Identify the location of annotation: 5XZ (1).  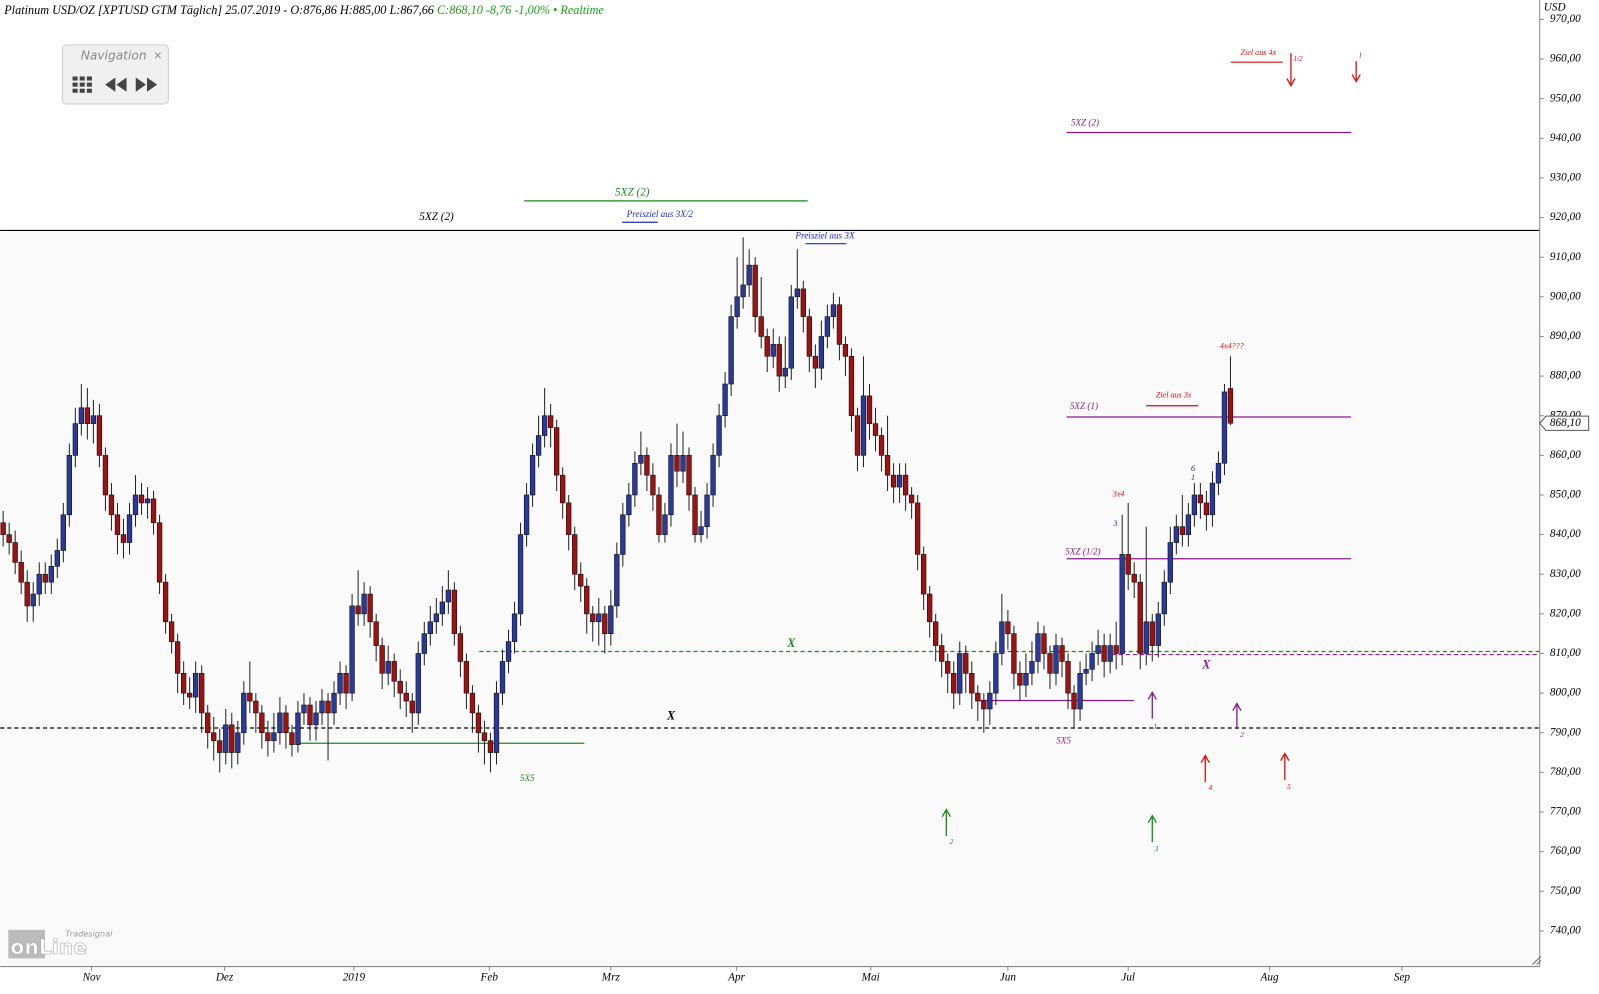
(1084, 406).